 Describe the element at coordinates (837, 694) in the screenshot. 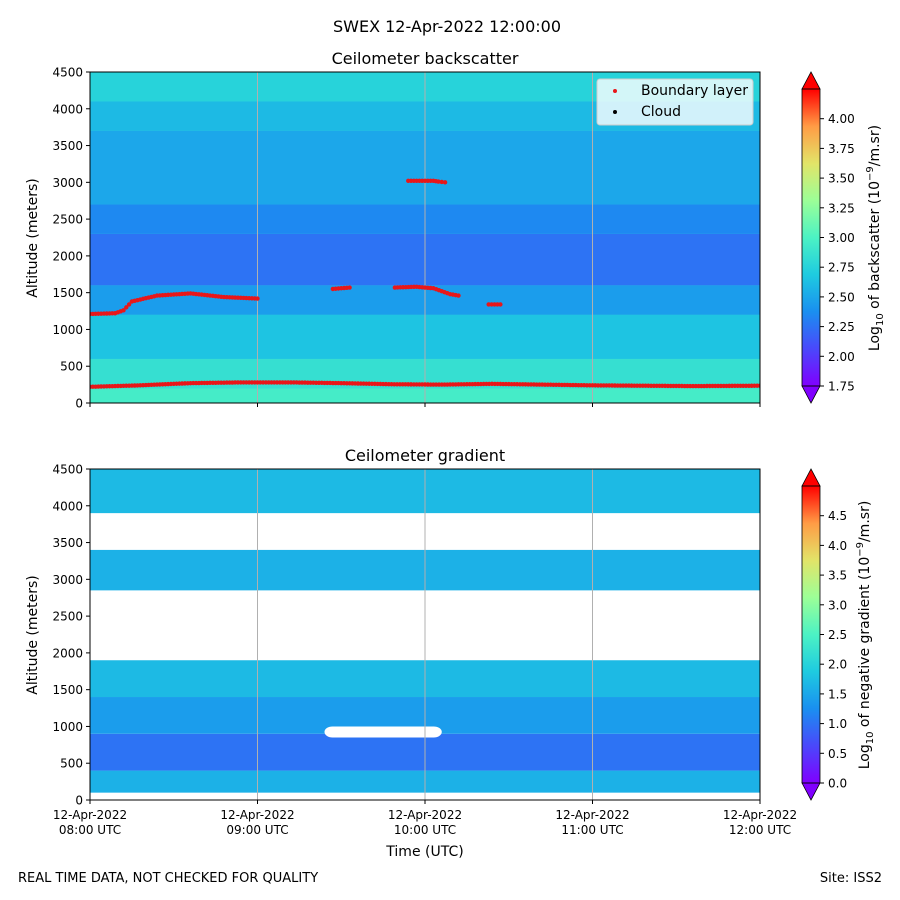

I see `colorbar-tick-label: 1.5` at that location.